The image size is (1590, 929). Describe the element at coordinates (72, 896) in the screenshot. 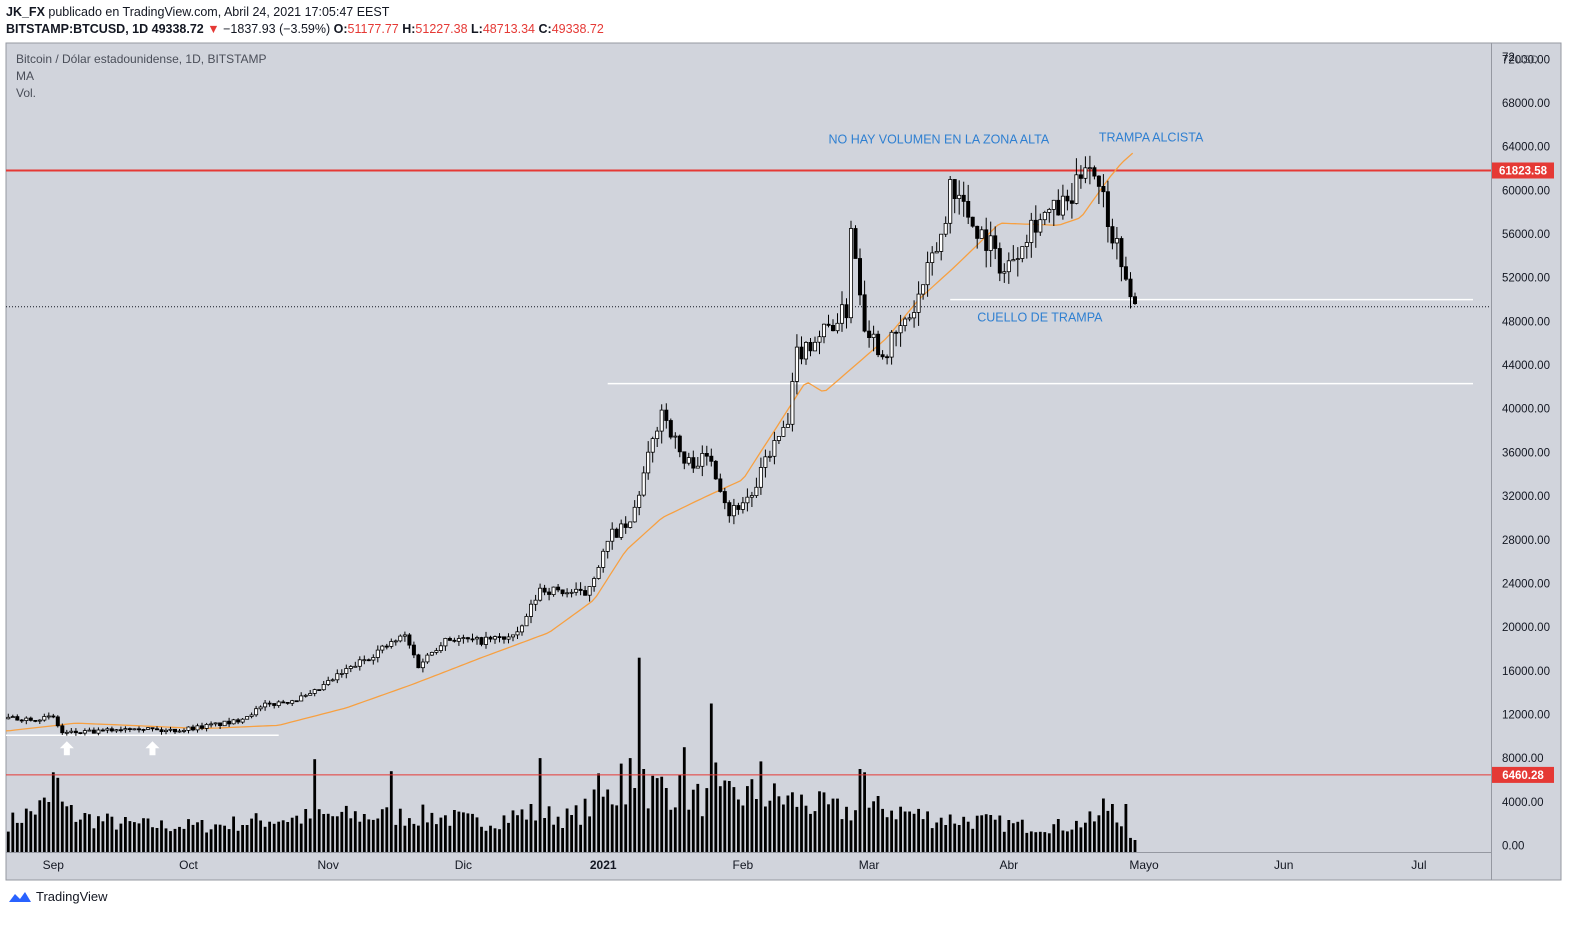

I see `footer-brand: TradingView` at that location.